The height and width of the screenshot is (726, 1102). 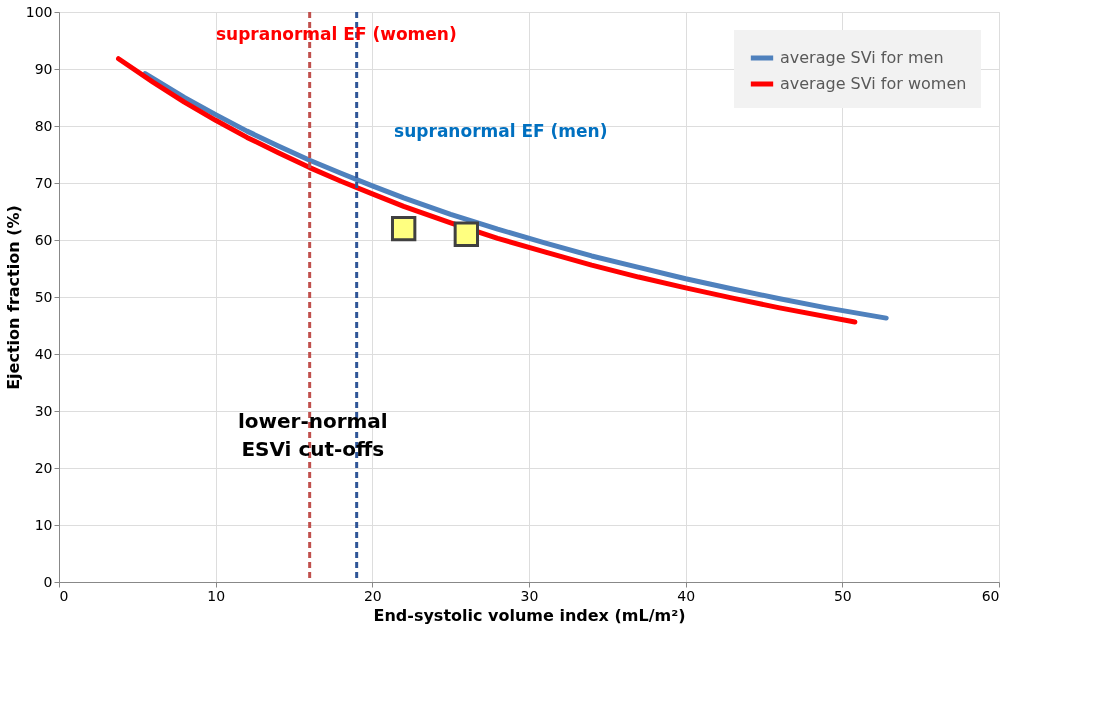 What do you see at coordinates (43, 353) in the screenshot?
I see `y-tick-label: 40` at bounding box center [43, 353].